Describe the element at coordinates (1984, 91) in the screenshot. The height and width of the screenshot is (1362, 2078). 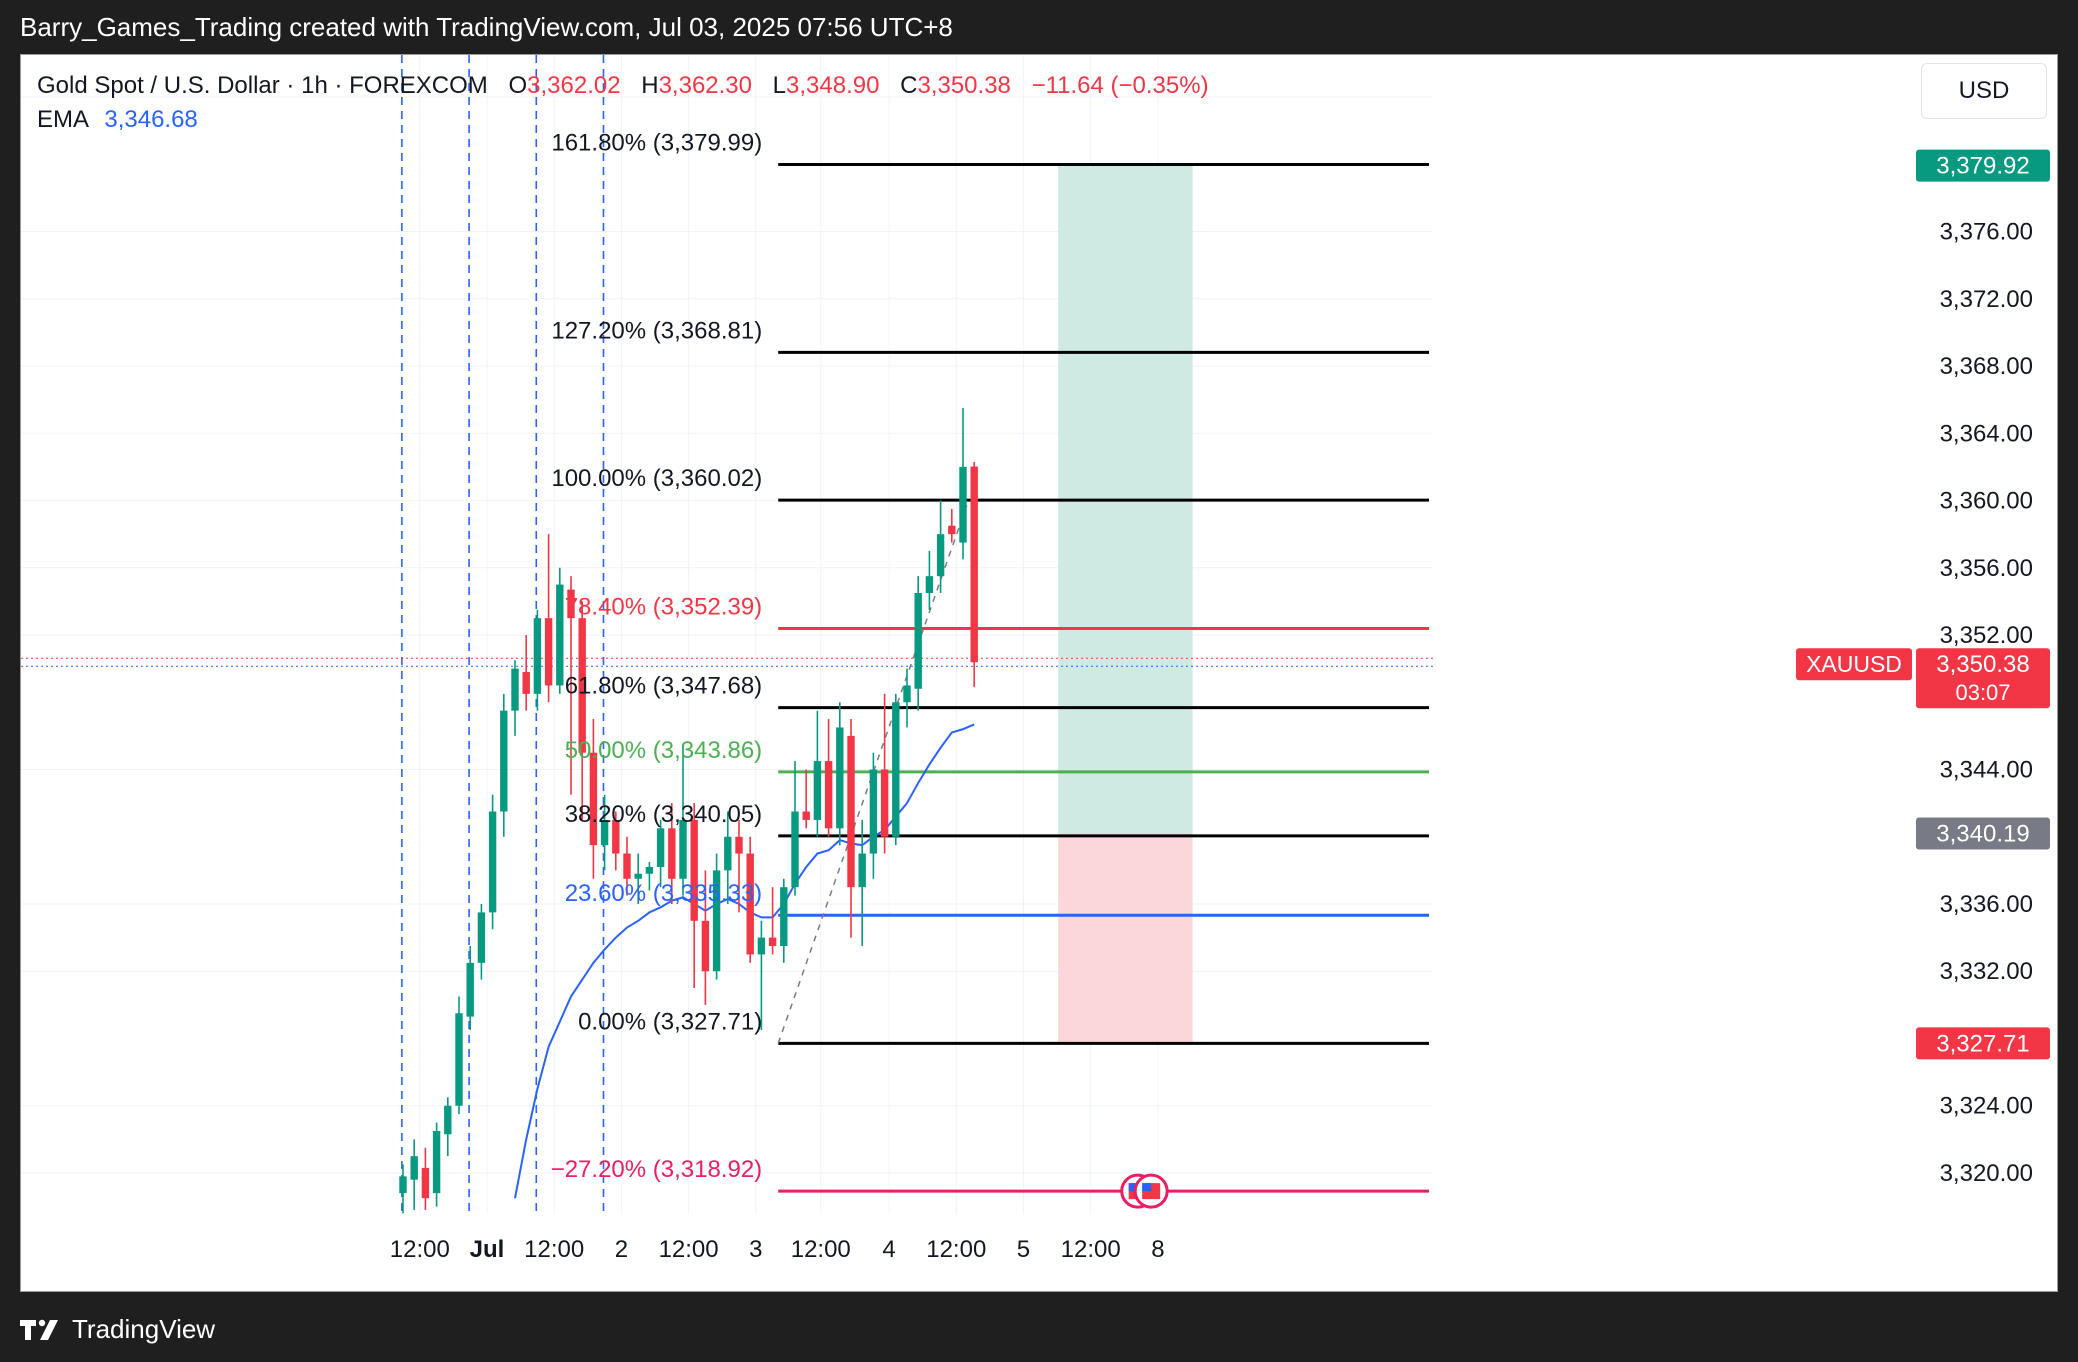
I see `currency-button: USD` at that location.